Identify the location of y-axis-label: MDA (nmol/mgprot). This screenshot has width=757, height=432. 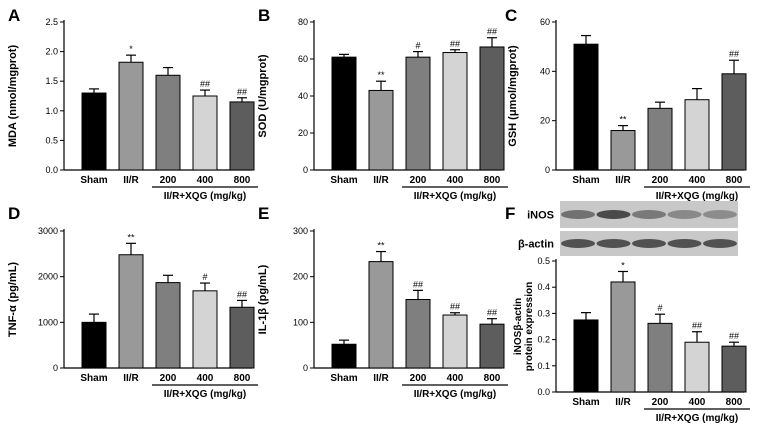
(13, 96).